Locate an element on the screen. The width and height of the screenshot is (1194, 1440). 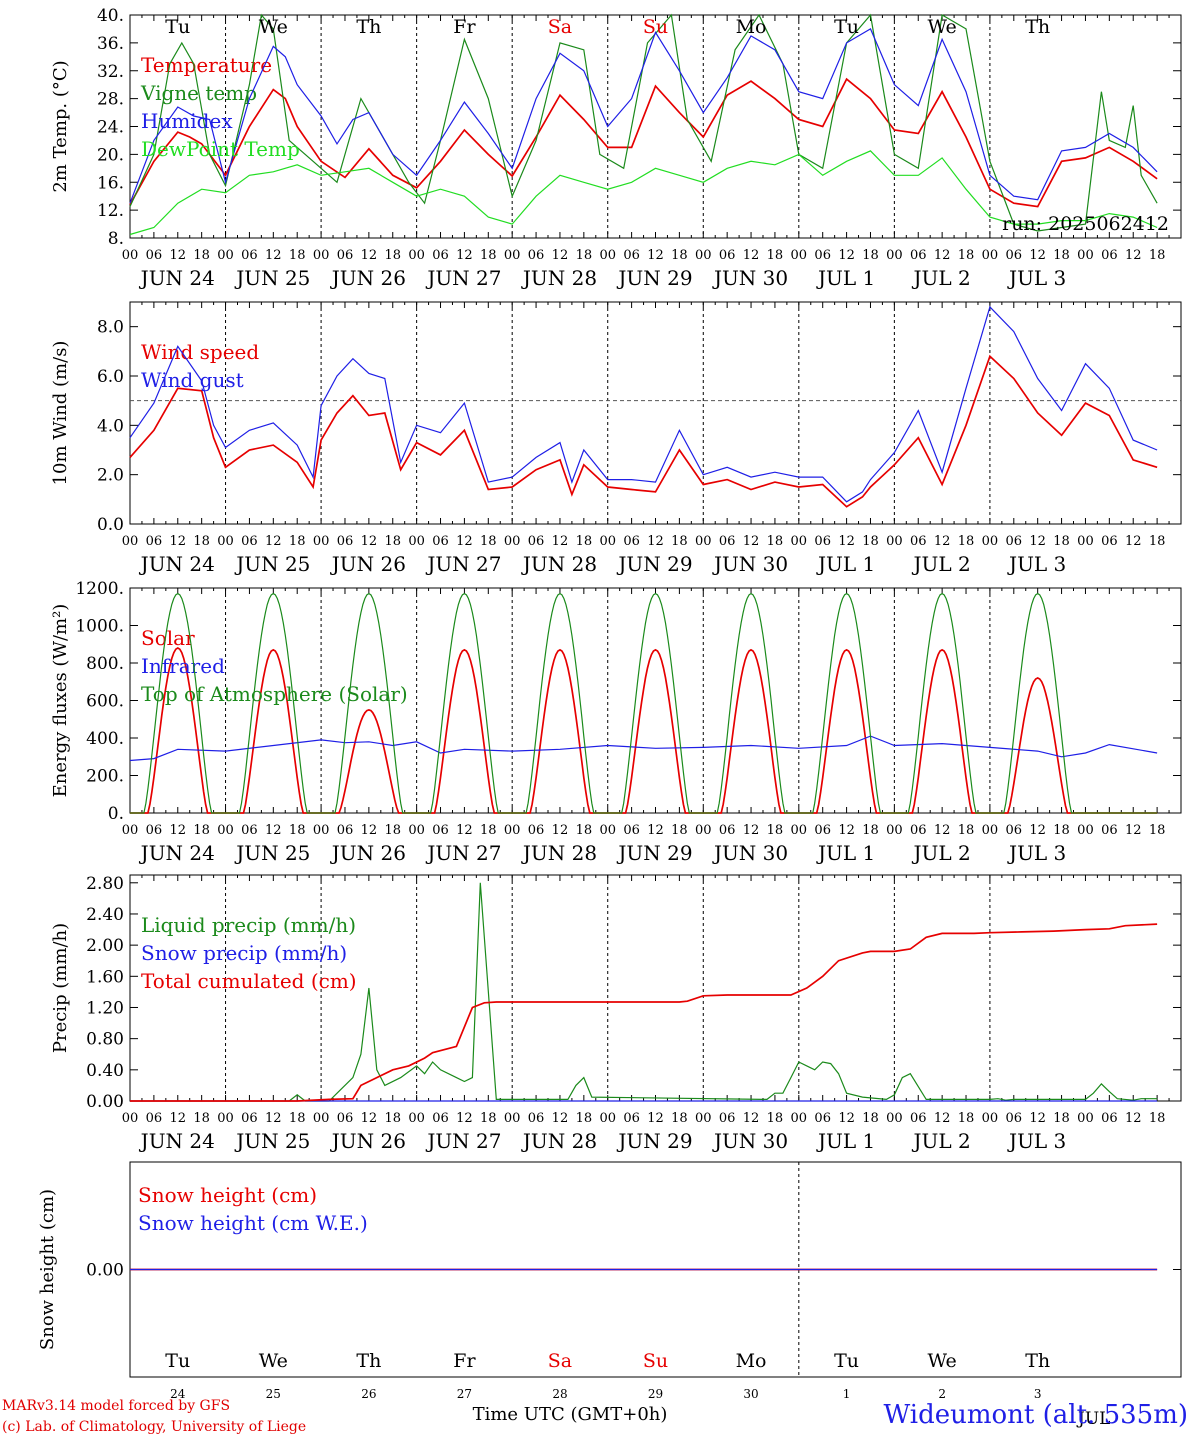
day-label: JUN 24 is located at coordinates (177, 853).